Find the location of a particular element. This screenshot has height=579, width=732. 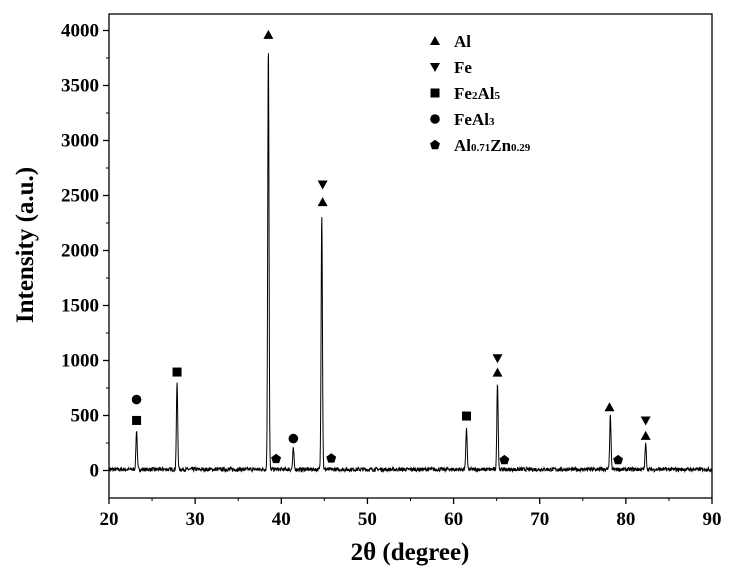

legend-label: Fe is located at coordinates (463, 67).